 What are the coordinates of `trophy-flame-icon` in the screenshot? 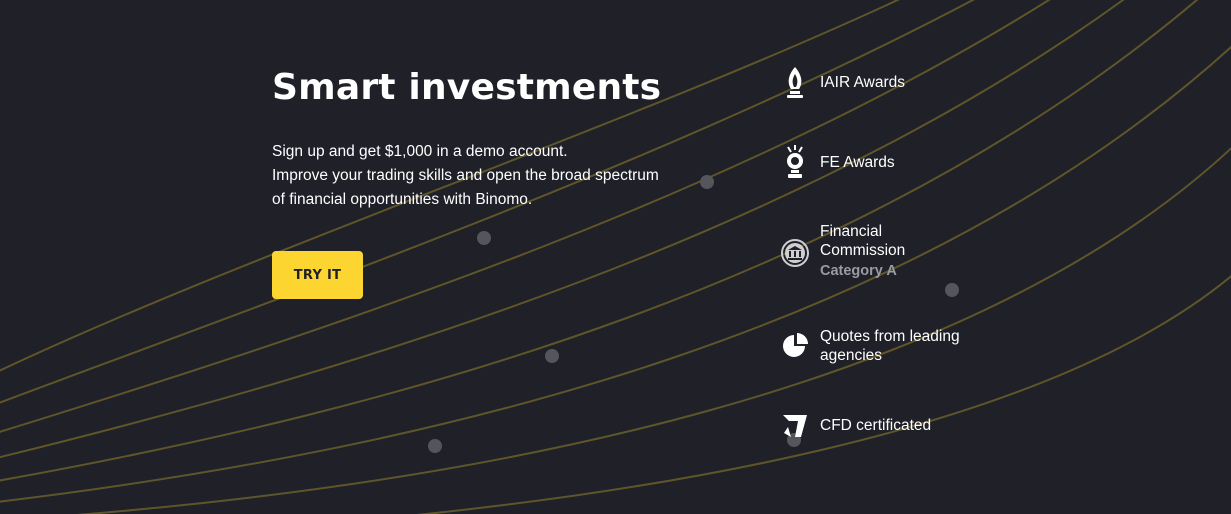 It's located at (795, 82).